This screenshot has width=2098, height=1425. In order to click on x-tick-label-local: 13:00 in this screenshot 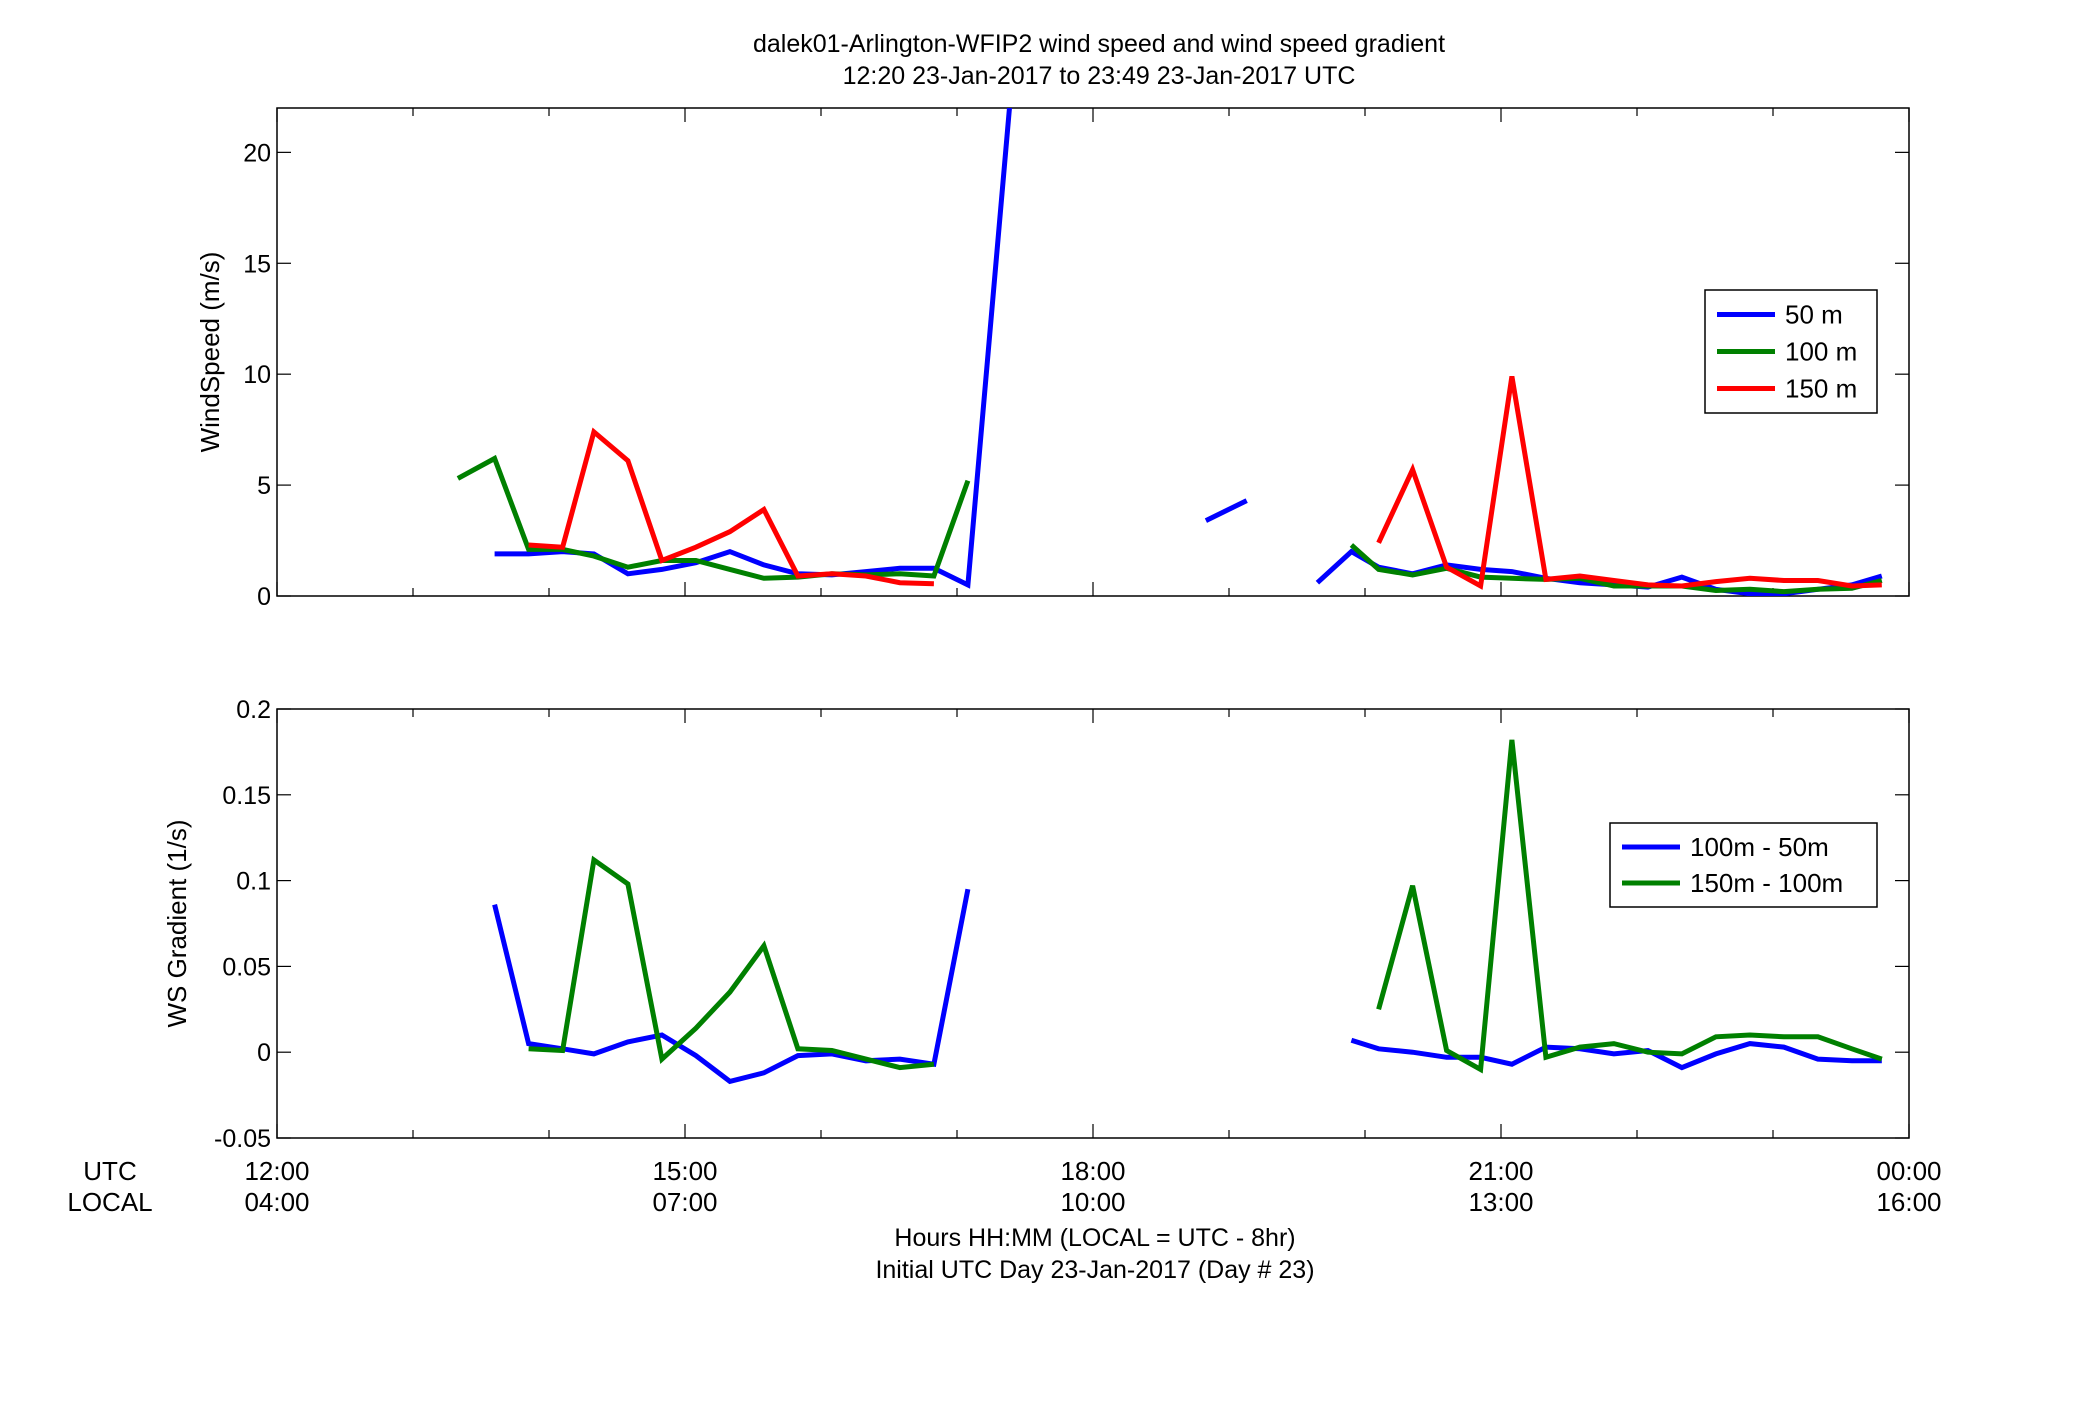, I will do `click(1500, 1202)`.